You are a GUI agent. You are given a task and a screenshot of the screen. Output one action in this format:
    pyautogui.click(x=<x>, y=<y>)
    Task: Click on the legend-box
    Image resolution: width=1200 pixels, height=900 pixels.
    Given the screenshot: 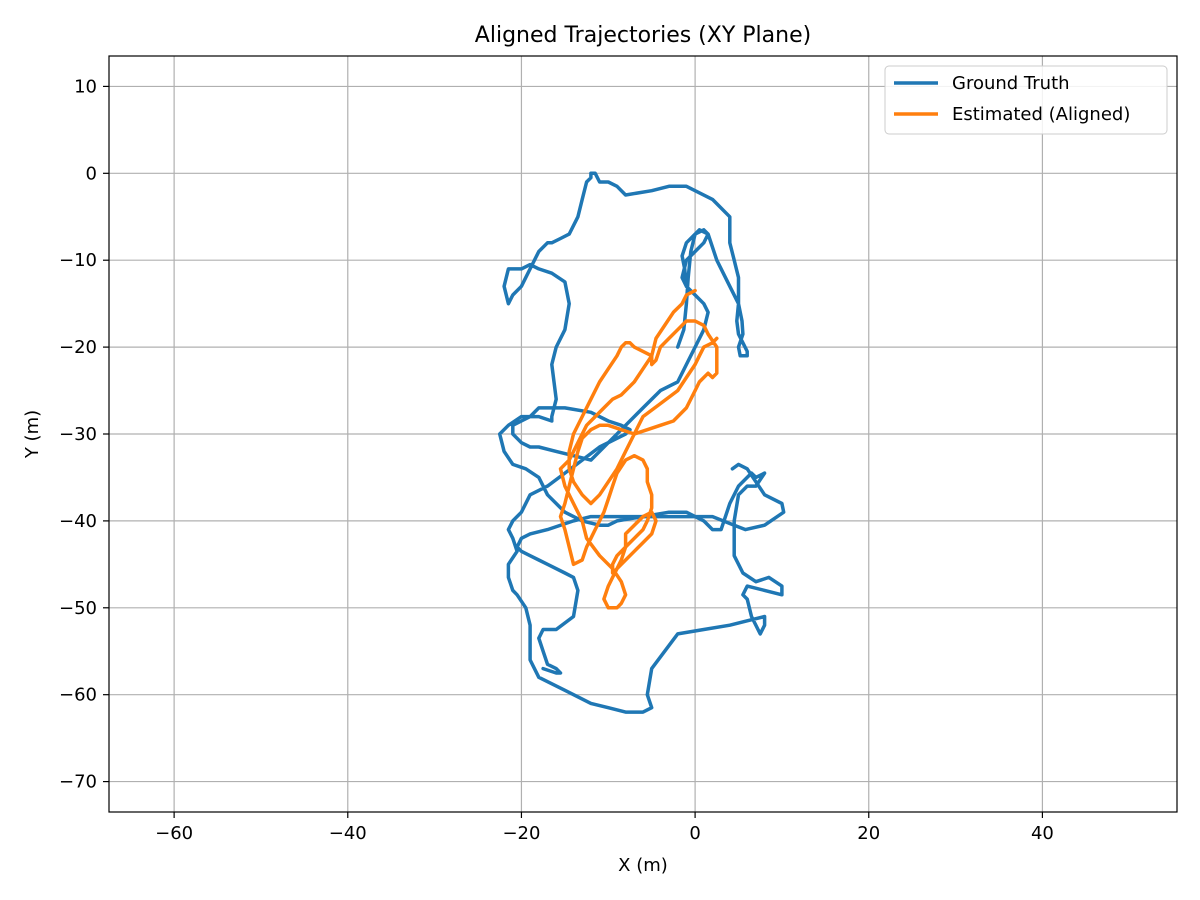 What is the action you would take?
    pyautogui.click(x=1026, y=100)
    